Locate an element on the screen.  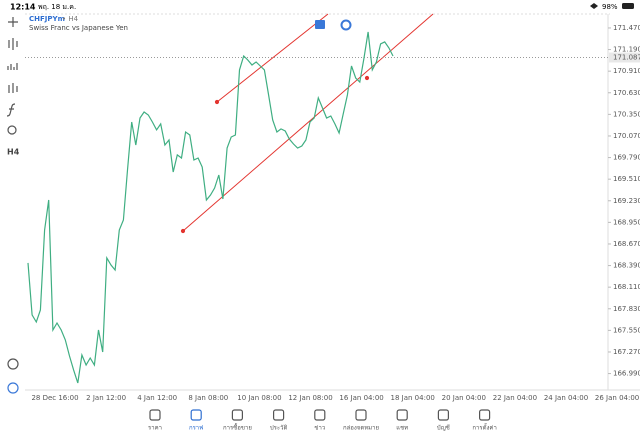
x-tick-label: 18 Jan 04:00 is located at coordinates (413, 398).